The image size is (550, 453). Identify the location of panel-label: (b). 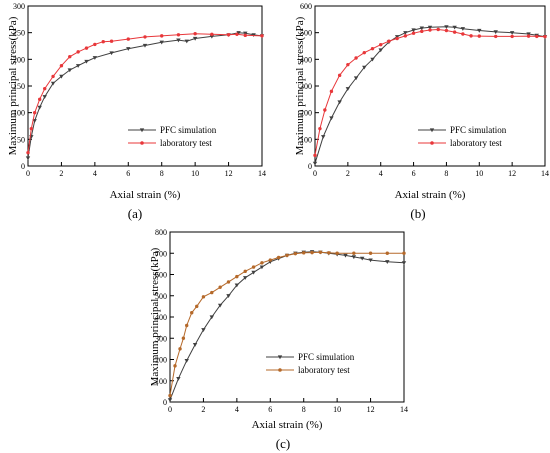
(417, 213).